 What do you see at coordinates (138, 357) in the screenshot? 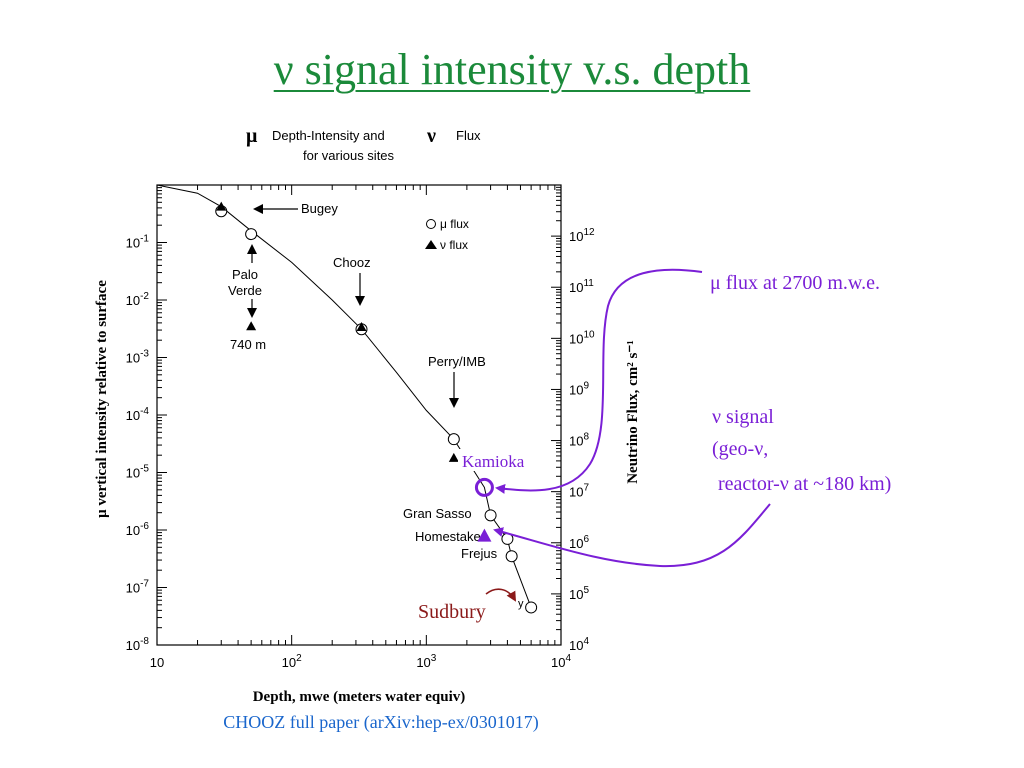
I see `y-left-tick-label: 10⁻³` at bounding box center [138, 357].